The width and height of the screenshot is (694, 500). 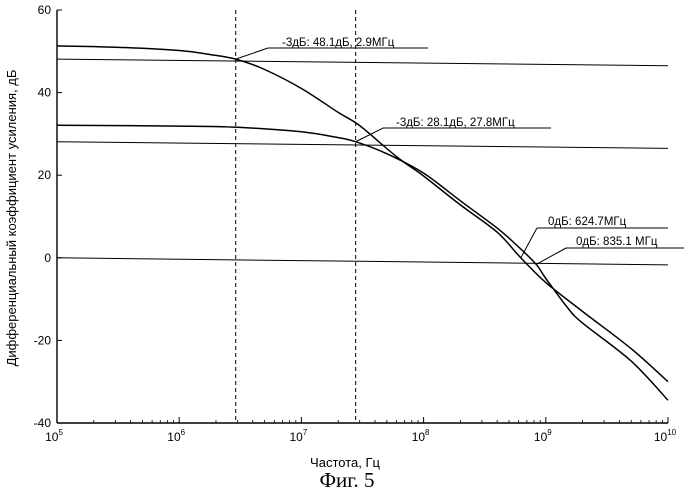 I want to click on x-tick-label: 10⁵, so click(x=54, y=436).